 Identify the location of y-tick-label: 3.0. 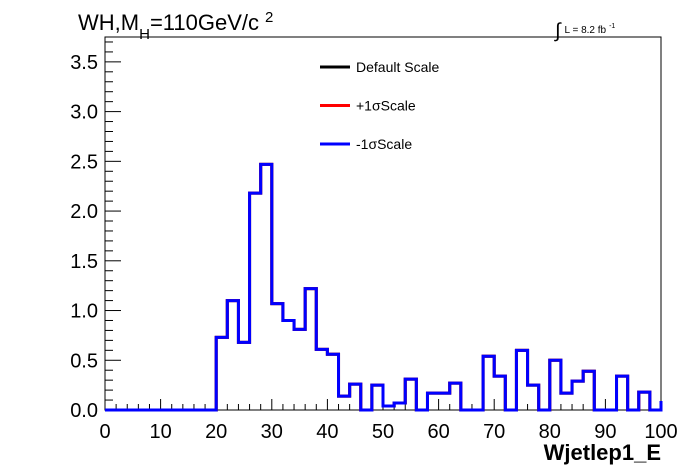
(84, 113).